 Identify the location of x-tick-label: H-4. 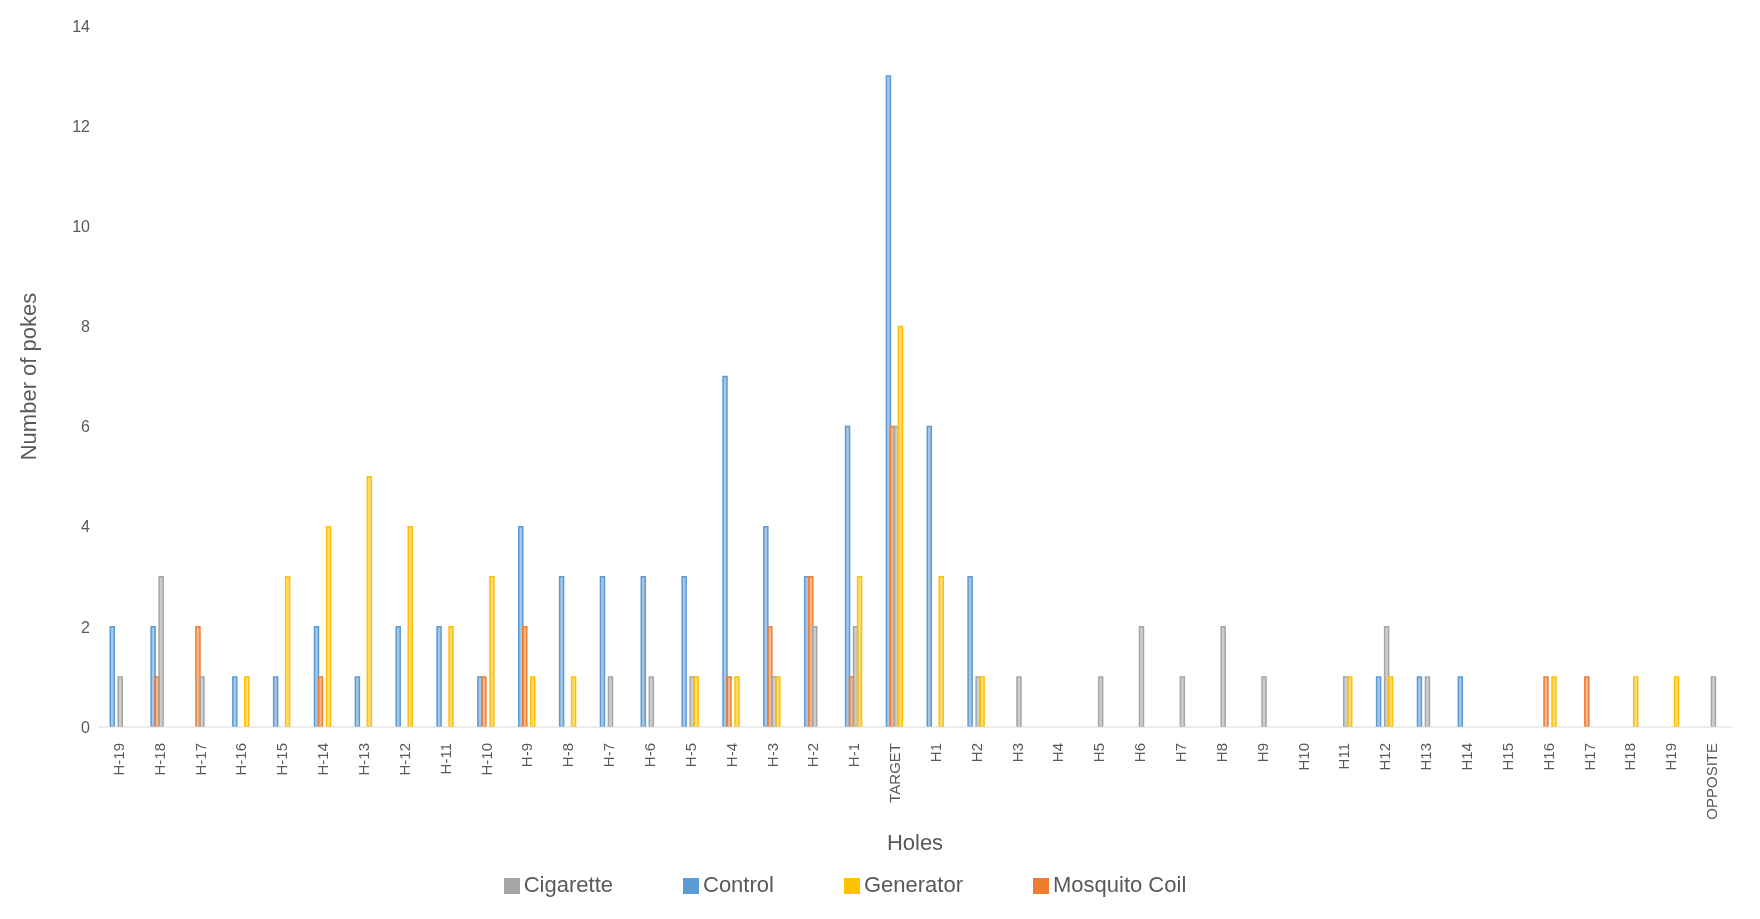
(731, 755).